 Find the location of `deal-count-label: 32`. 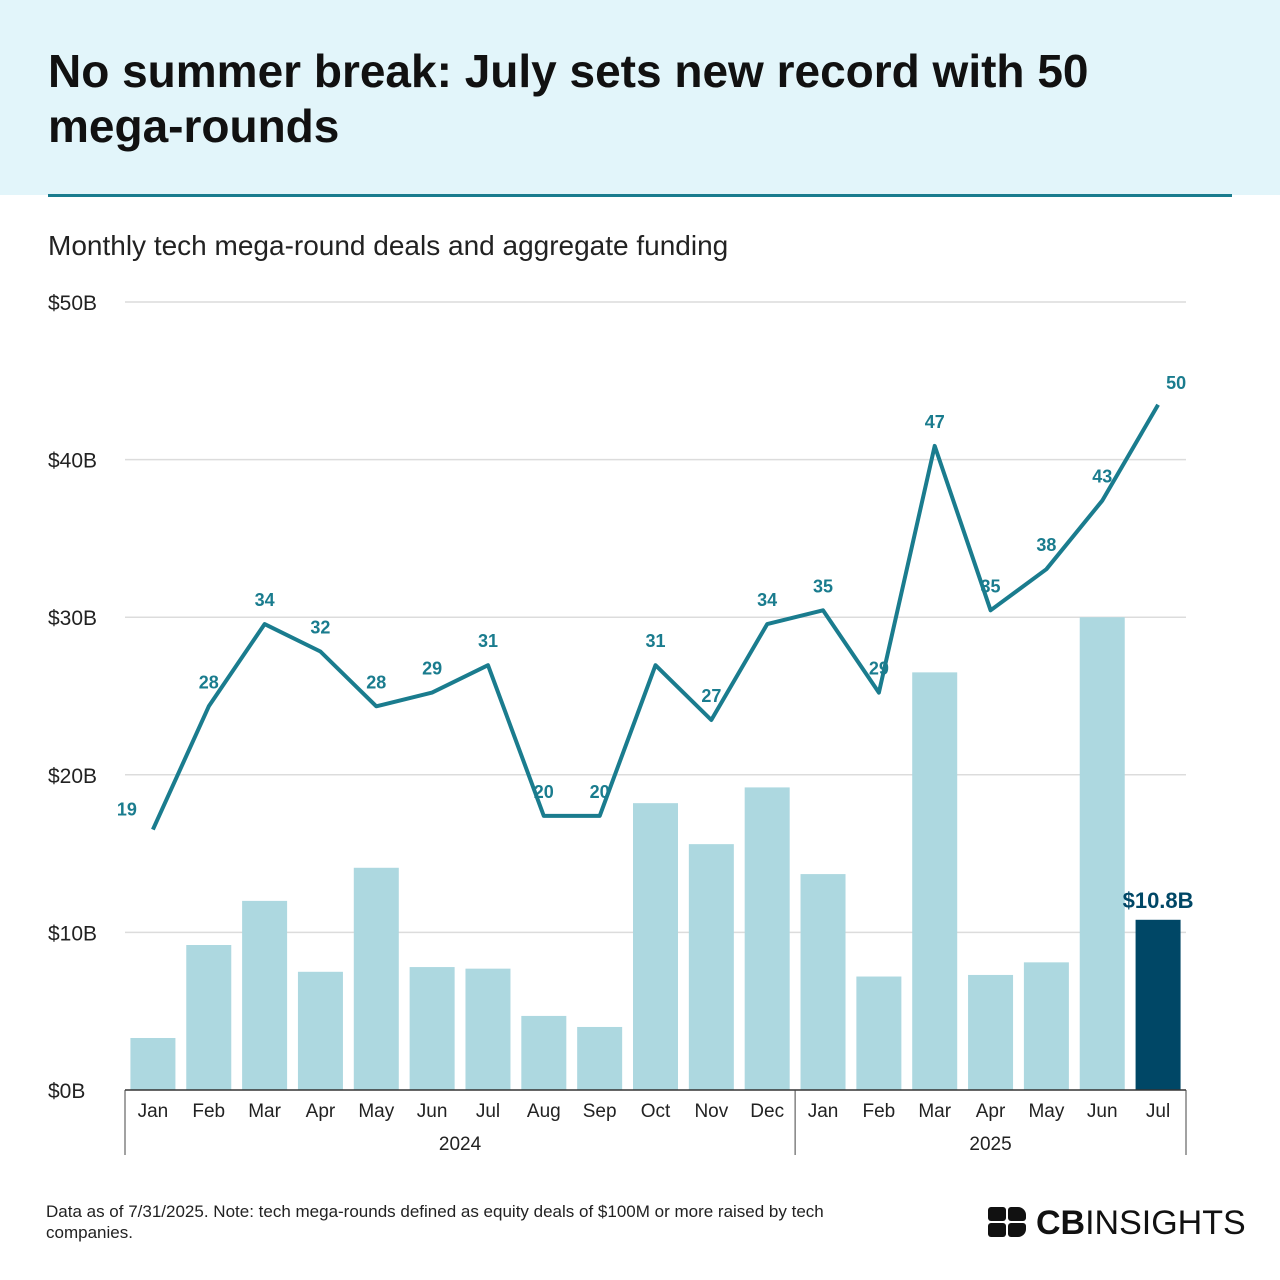

deal-count-label: 32 is located at coordinates (320, 627).